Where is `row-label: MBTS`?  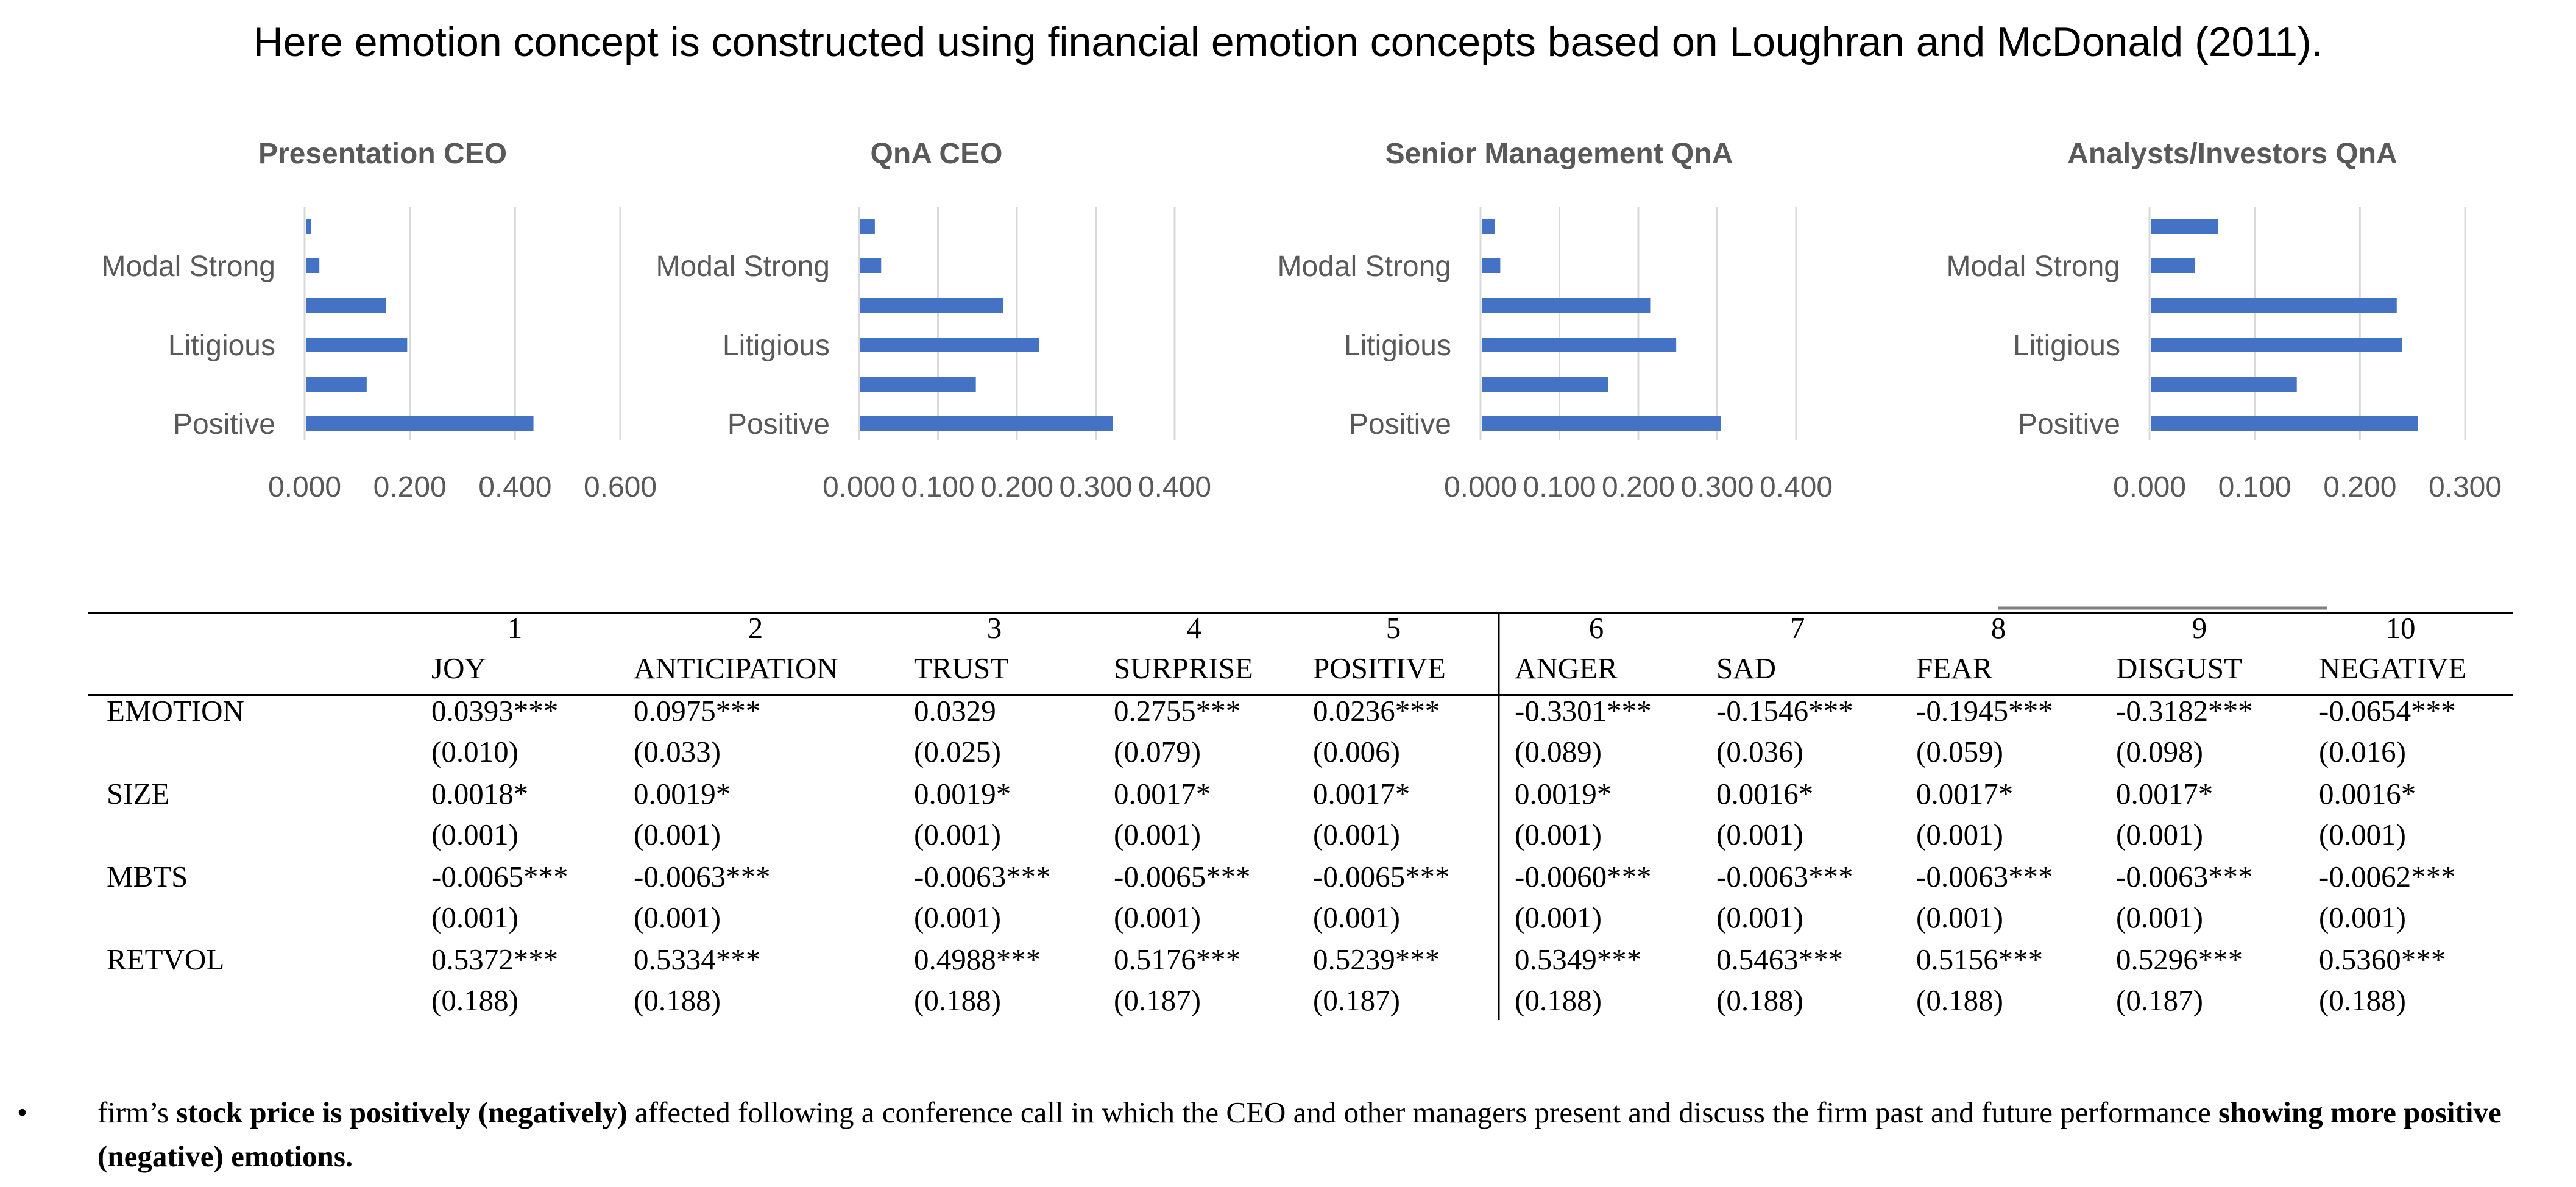 row-label: MBTS is located at coordinates (147, 877).